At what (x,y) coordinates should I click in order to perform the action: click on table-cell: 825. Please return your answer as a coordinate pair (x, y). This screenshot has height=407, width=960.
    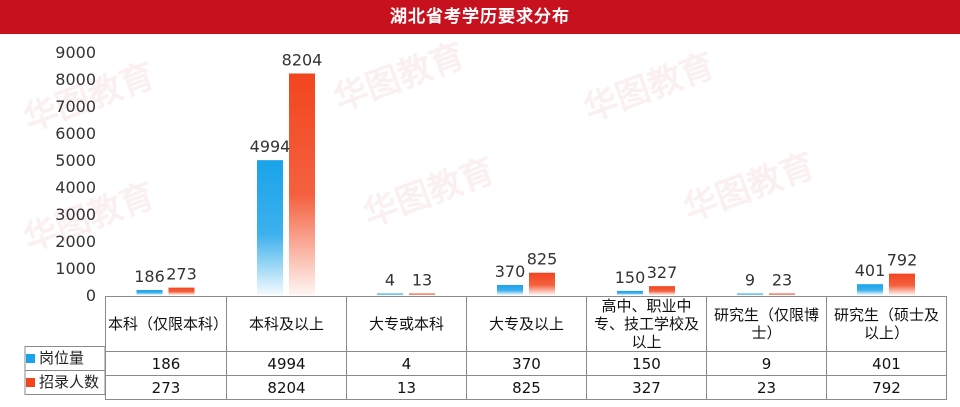
    Looking at the image, I should click on (526, 387).